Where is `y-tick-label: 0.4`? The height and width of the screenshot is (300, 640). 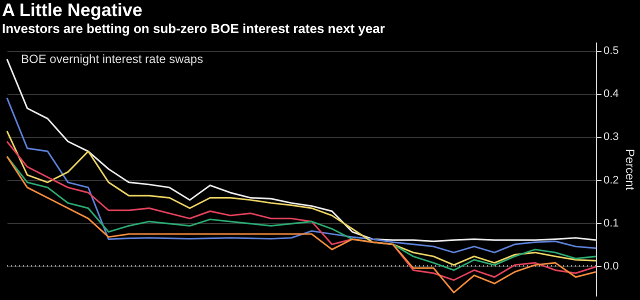 y-tick-label: 0.4 is located at coordinates (611, 94).